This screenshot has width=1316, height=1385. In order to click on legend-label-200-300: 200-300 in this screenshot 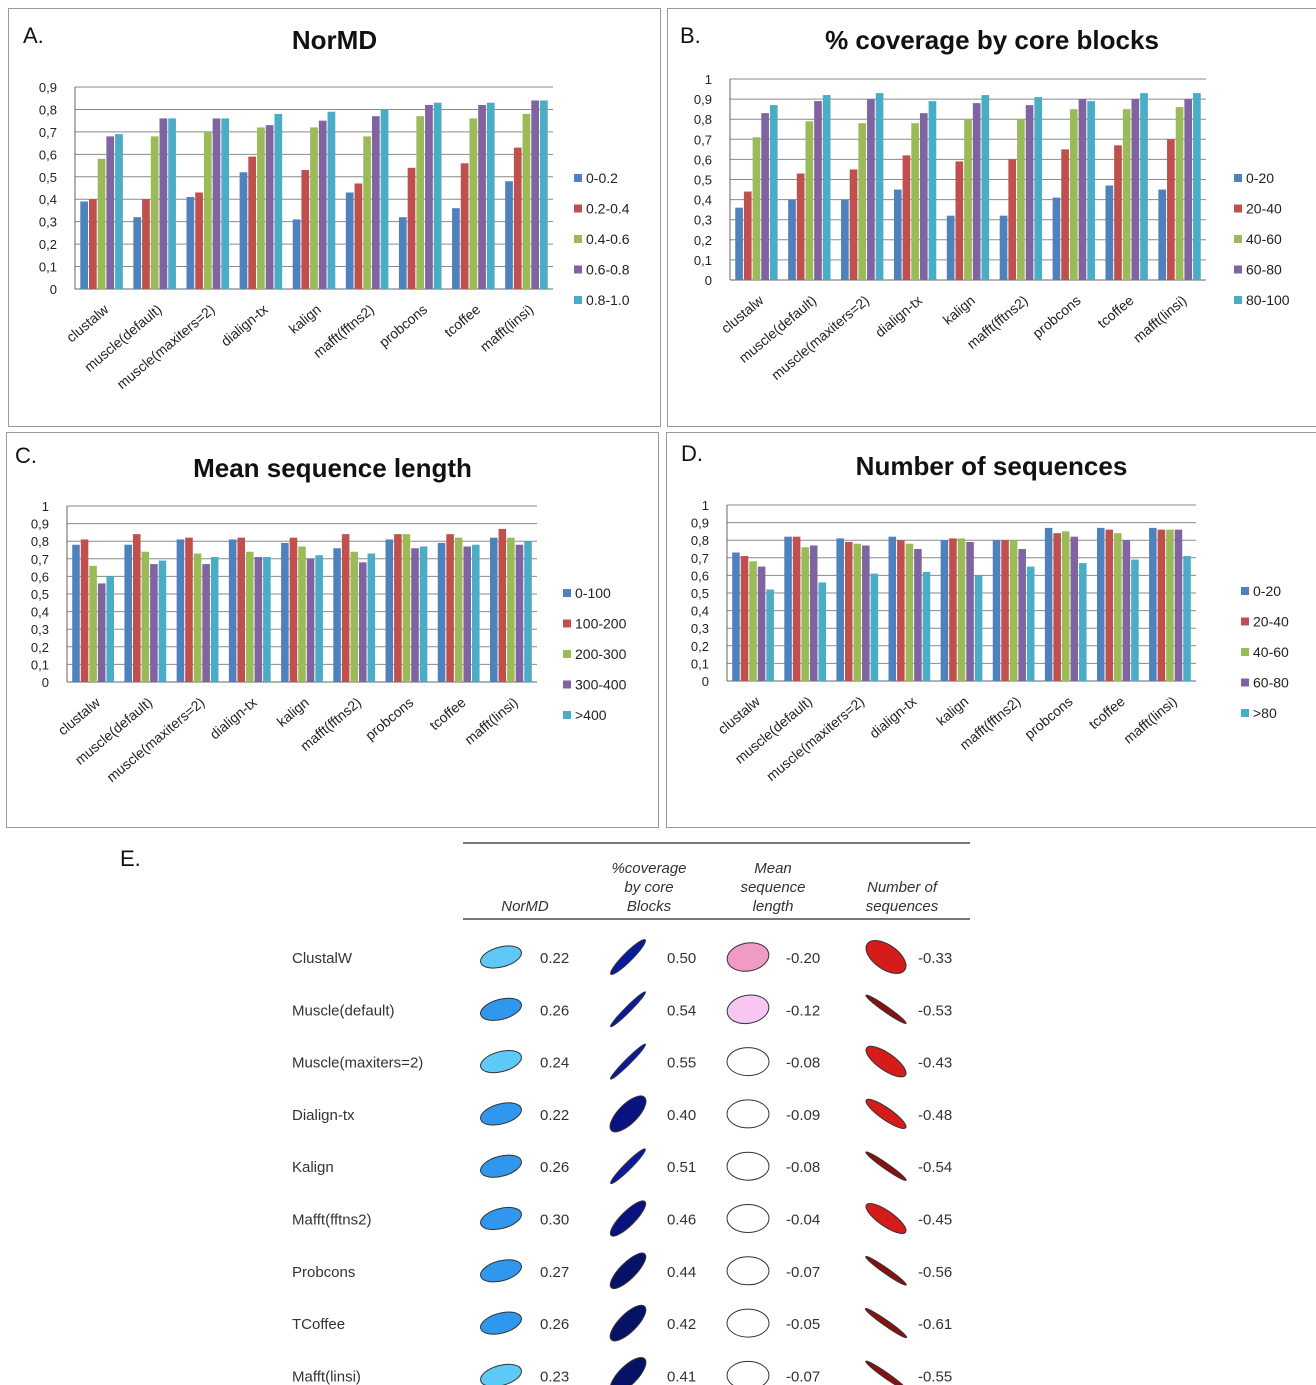, I will do `click(601, 654)`.